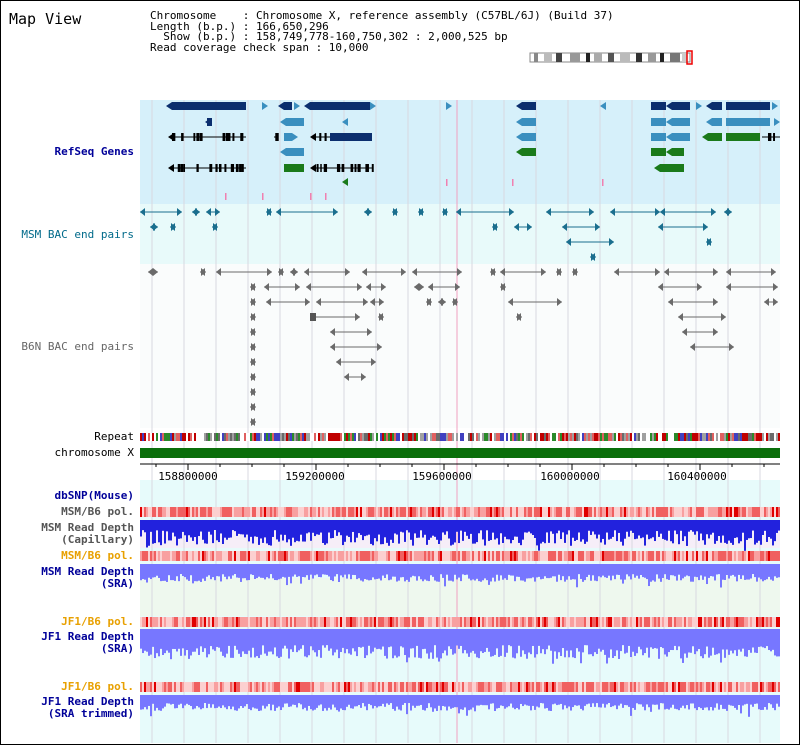 Image resolution: width=800 pixels, height=745 pixels. I want to click on gene-block, so click(529, 106).